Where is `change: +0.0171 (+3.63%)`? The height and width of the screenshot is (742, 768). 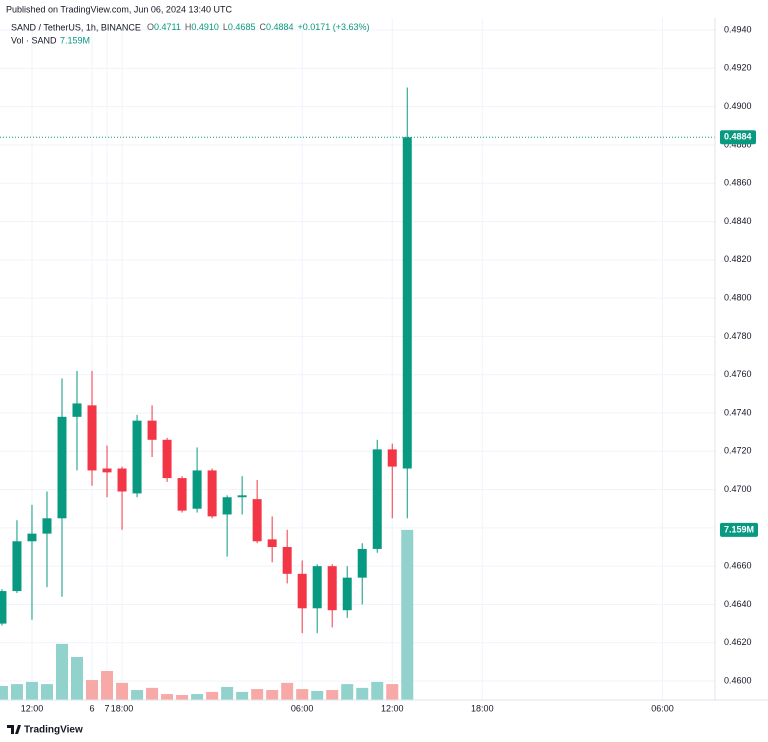
change: +0.0171 (+3.63%) is located at coordinates (333, 27).